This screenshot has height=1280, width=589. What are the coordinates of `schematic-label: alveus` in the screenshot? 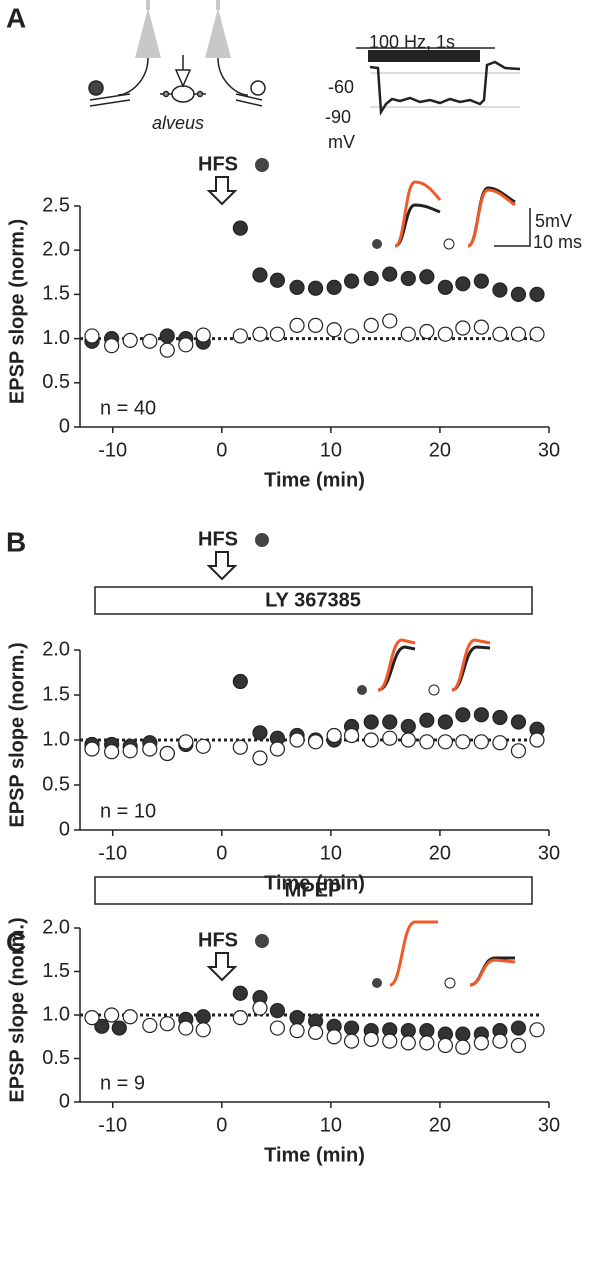 It's located at (178, 123).